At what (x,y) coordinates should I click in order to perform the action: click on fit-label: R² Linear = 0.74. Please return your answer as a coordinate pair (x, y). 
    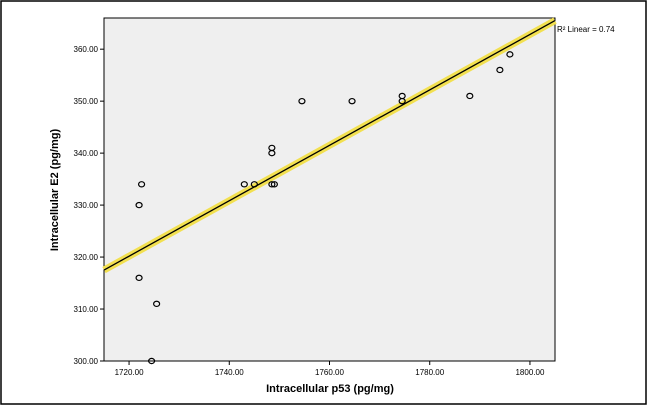
    Looking at the image, I should click on (586, 29).